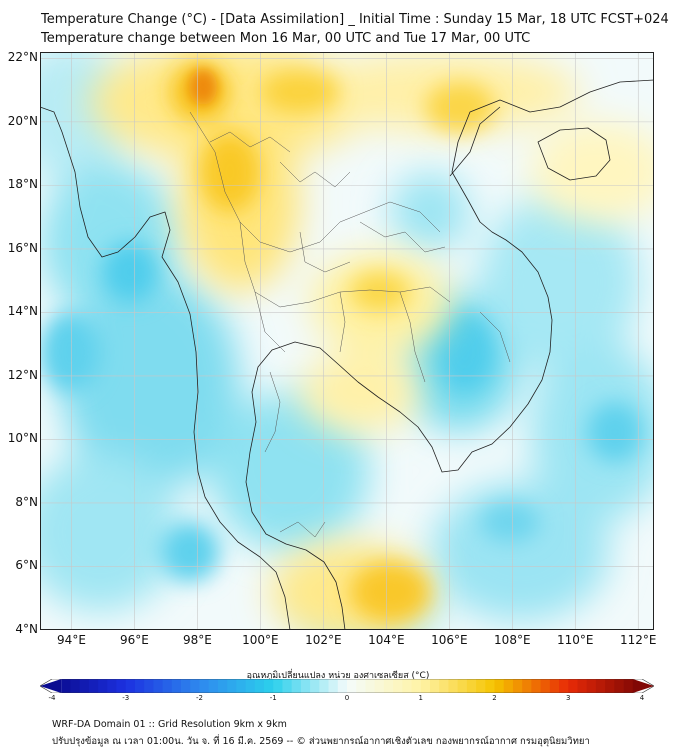 This screenshot has width=676, height=756. Describe the element at coordinates (568, 698) in the screenshot. I see `colorbar-tick: 3` at that location.